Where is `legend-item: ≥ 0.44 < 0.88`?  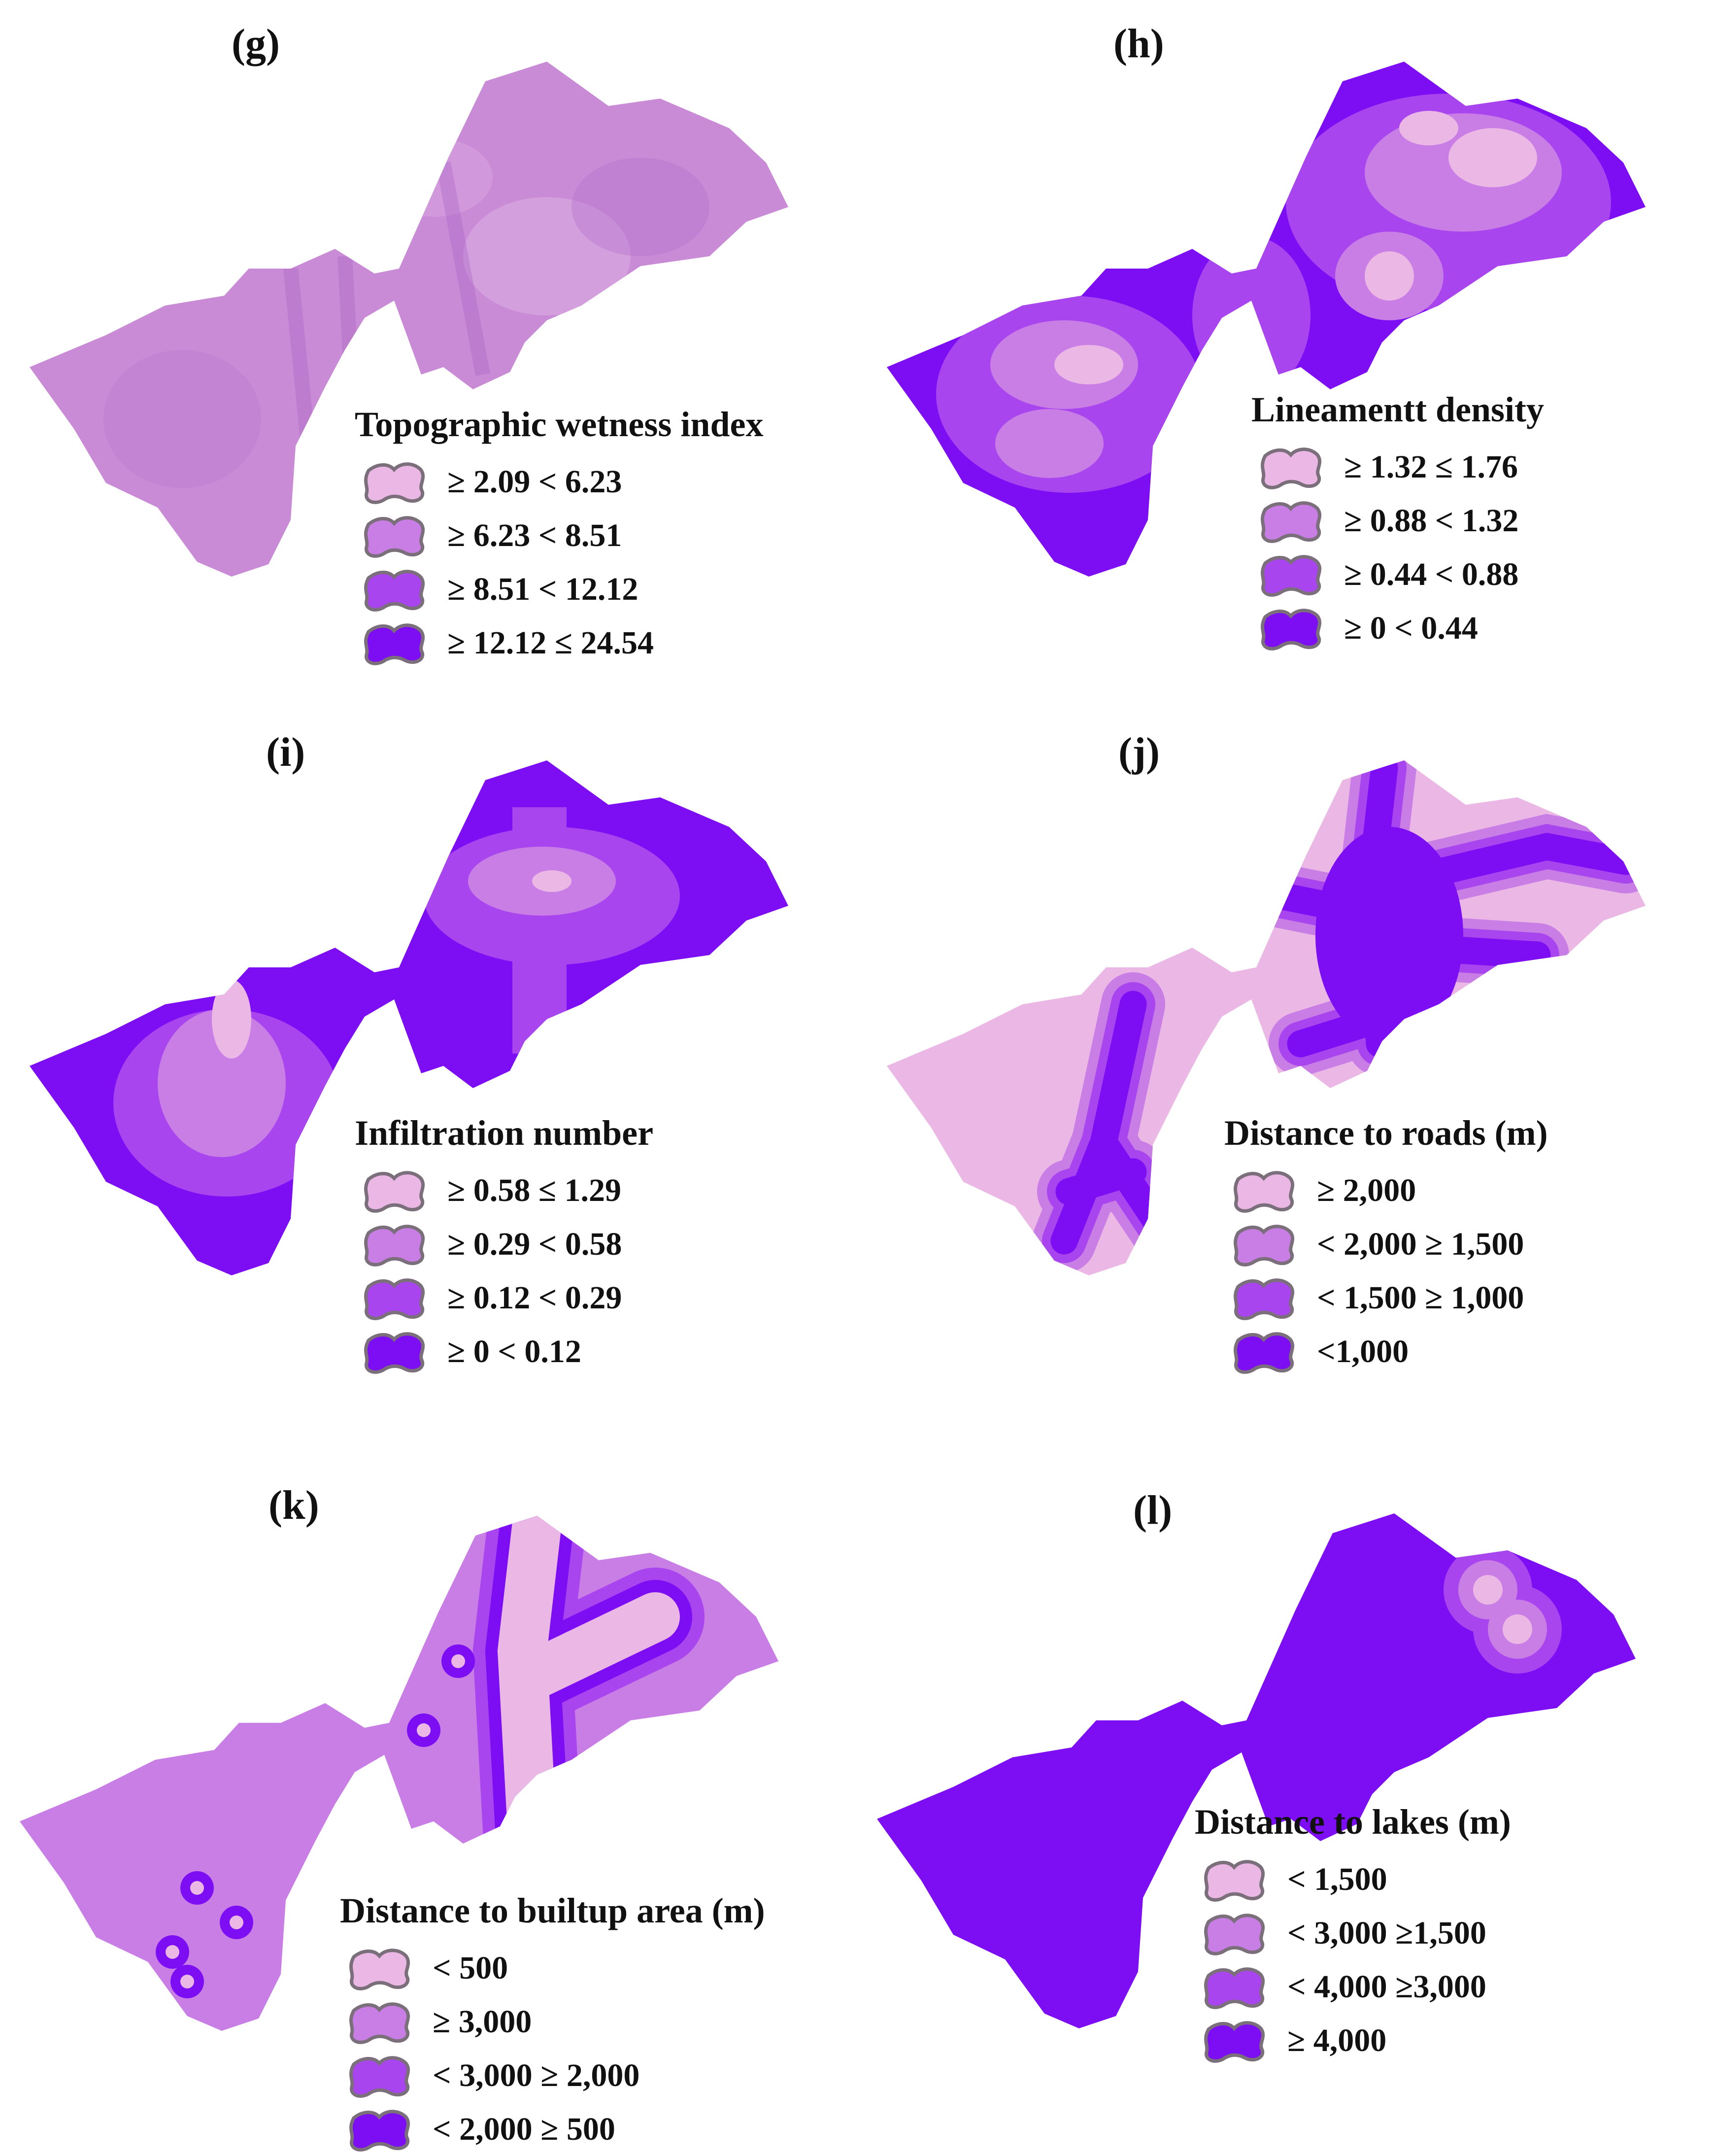 legend-item: ≥ 0.44 < 0.88 is located at coordinates (1400, 574).